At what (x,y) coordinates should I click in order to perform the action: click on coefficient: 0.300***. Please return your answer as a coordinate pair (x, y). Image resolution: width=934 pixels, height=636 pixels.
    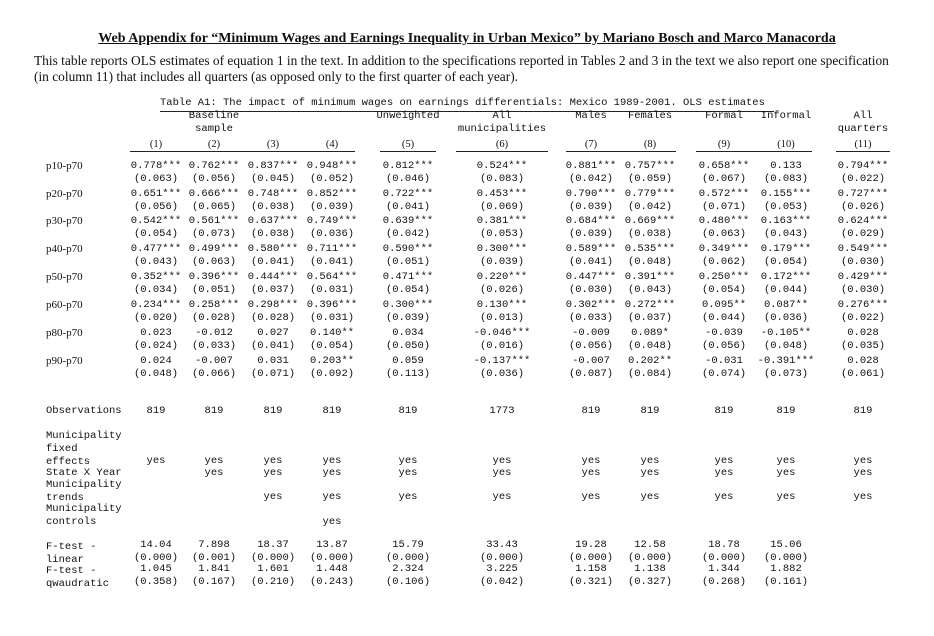
    Looking at the image, I should click on (408, 305).